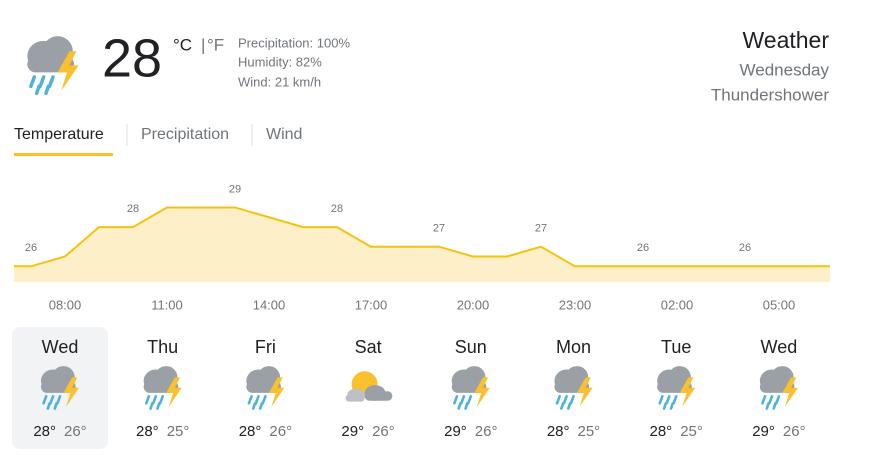 This screenshot has height=463, width=870. Describe the element at coordinates (471, 347) in the screenshot. I see `day-name: Sun` at that location.